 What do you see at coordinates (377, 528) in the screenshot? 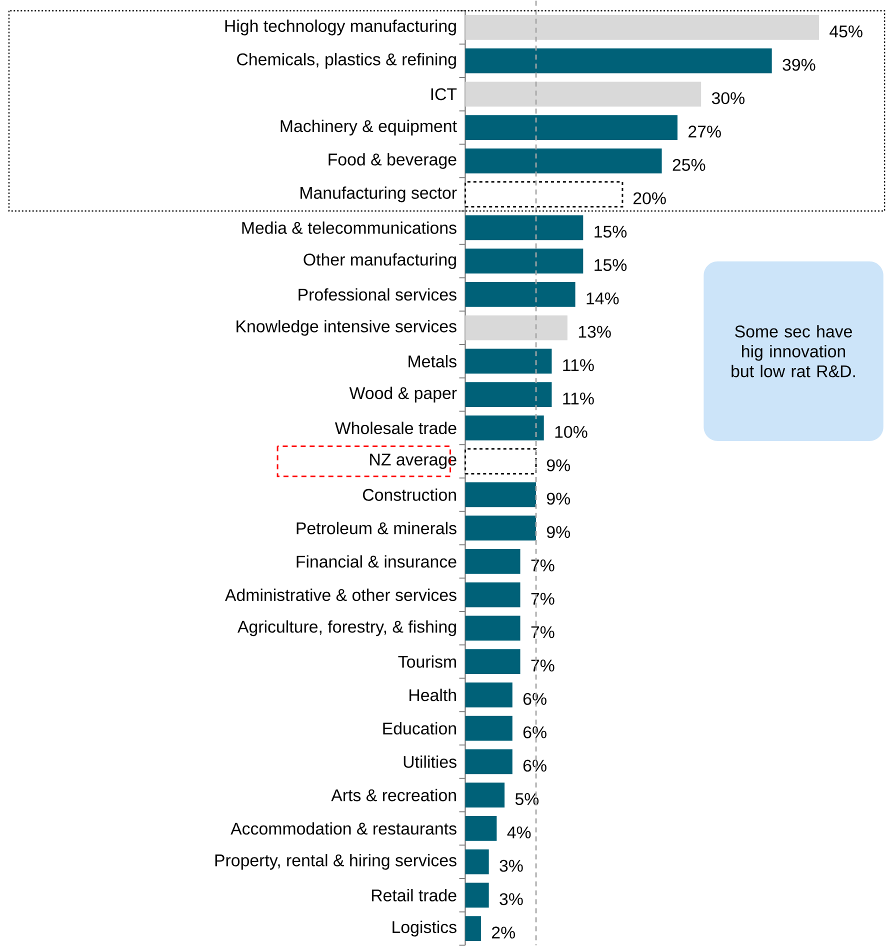
I see `y-tick-label: Petroleum & minerals` at bounding box center [377, 528].